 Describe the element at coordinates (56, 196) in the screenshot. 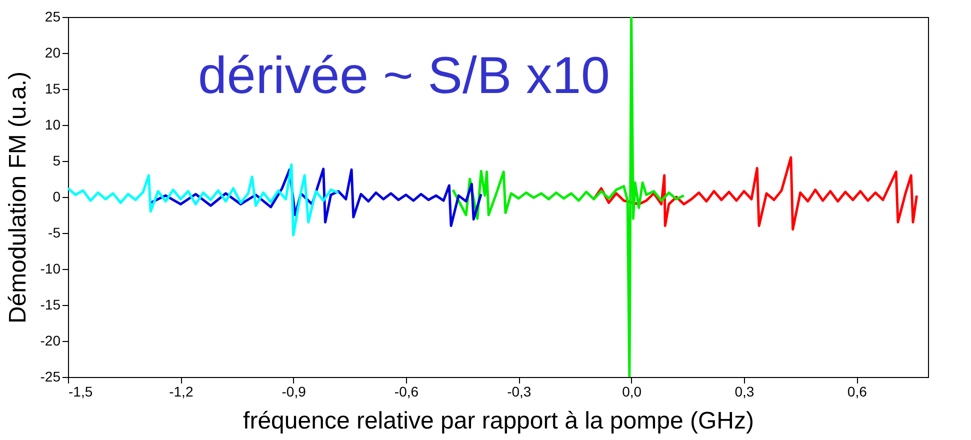

I see `y-tick-label: 0` at that location.